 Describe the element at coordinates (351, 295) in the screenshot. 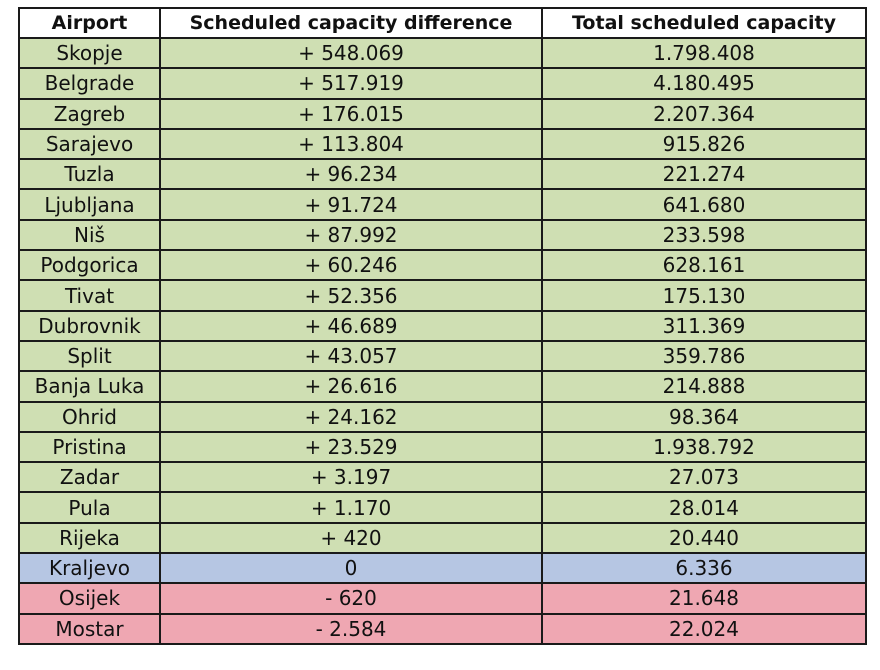

I see `capacity-difference-cell: + 52.356` at that location.